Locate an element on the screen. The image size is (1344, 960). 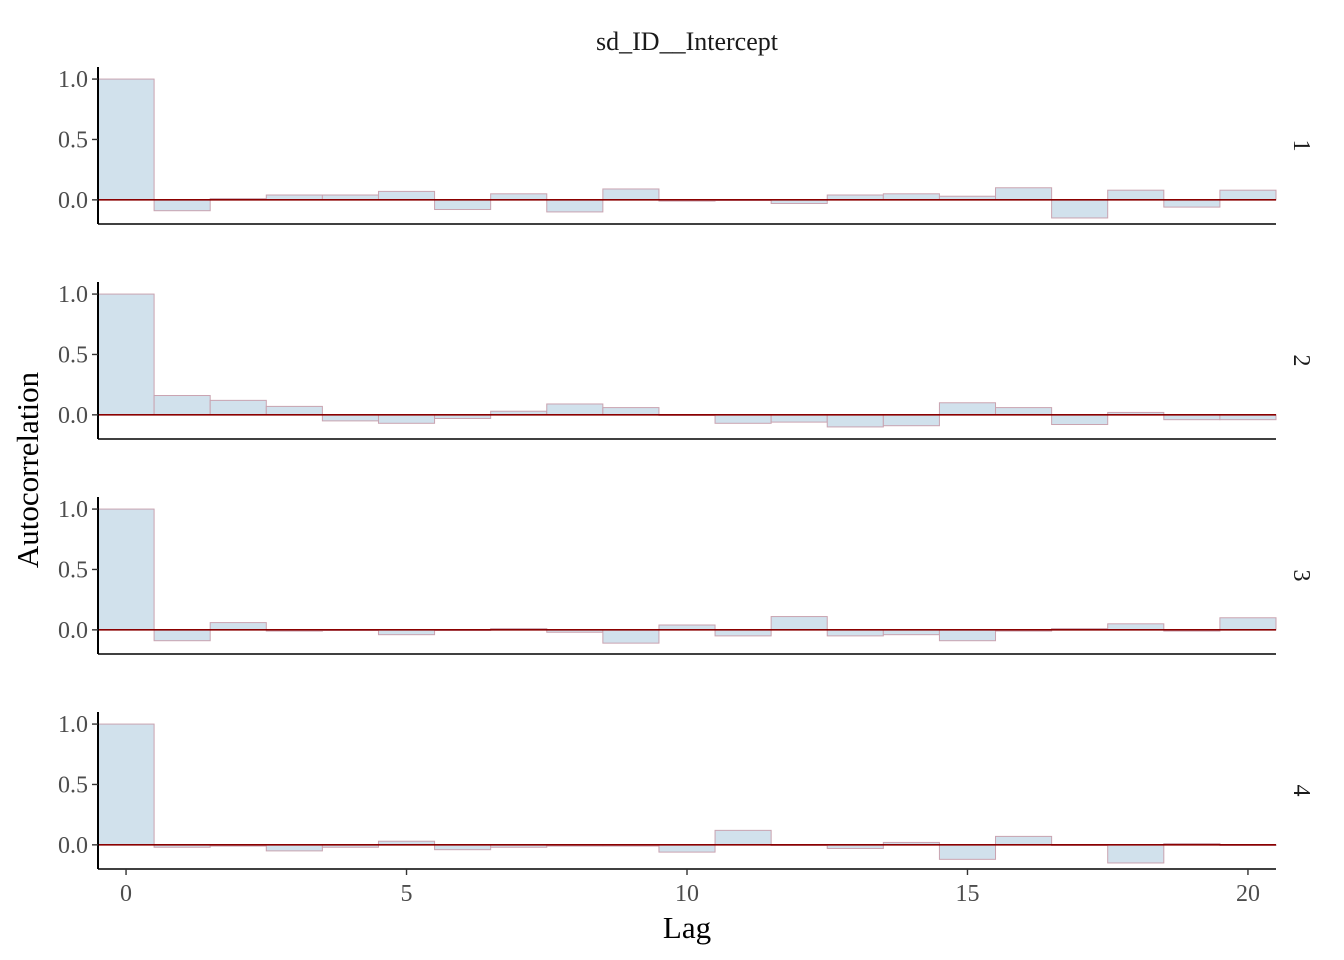
y-tick-label-1-2: 1.0 is located at coordinates (73, 80).